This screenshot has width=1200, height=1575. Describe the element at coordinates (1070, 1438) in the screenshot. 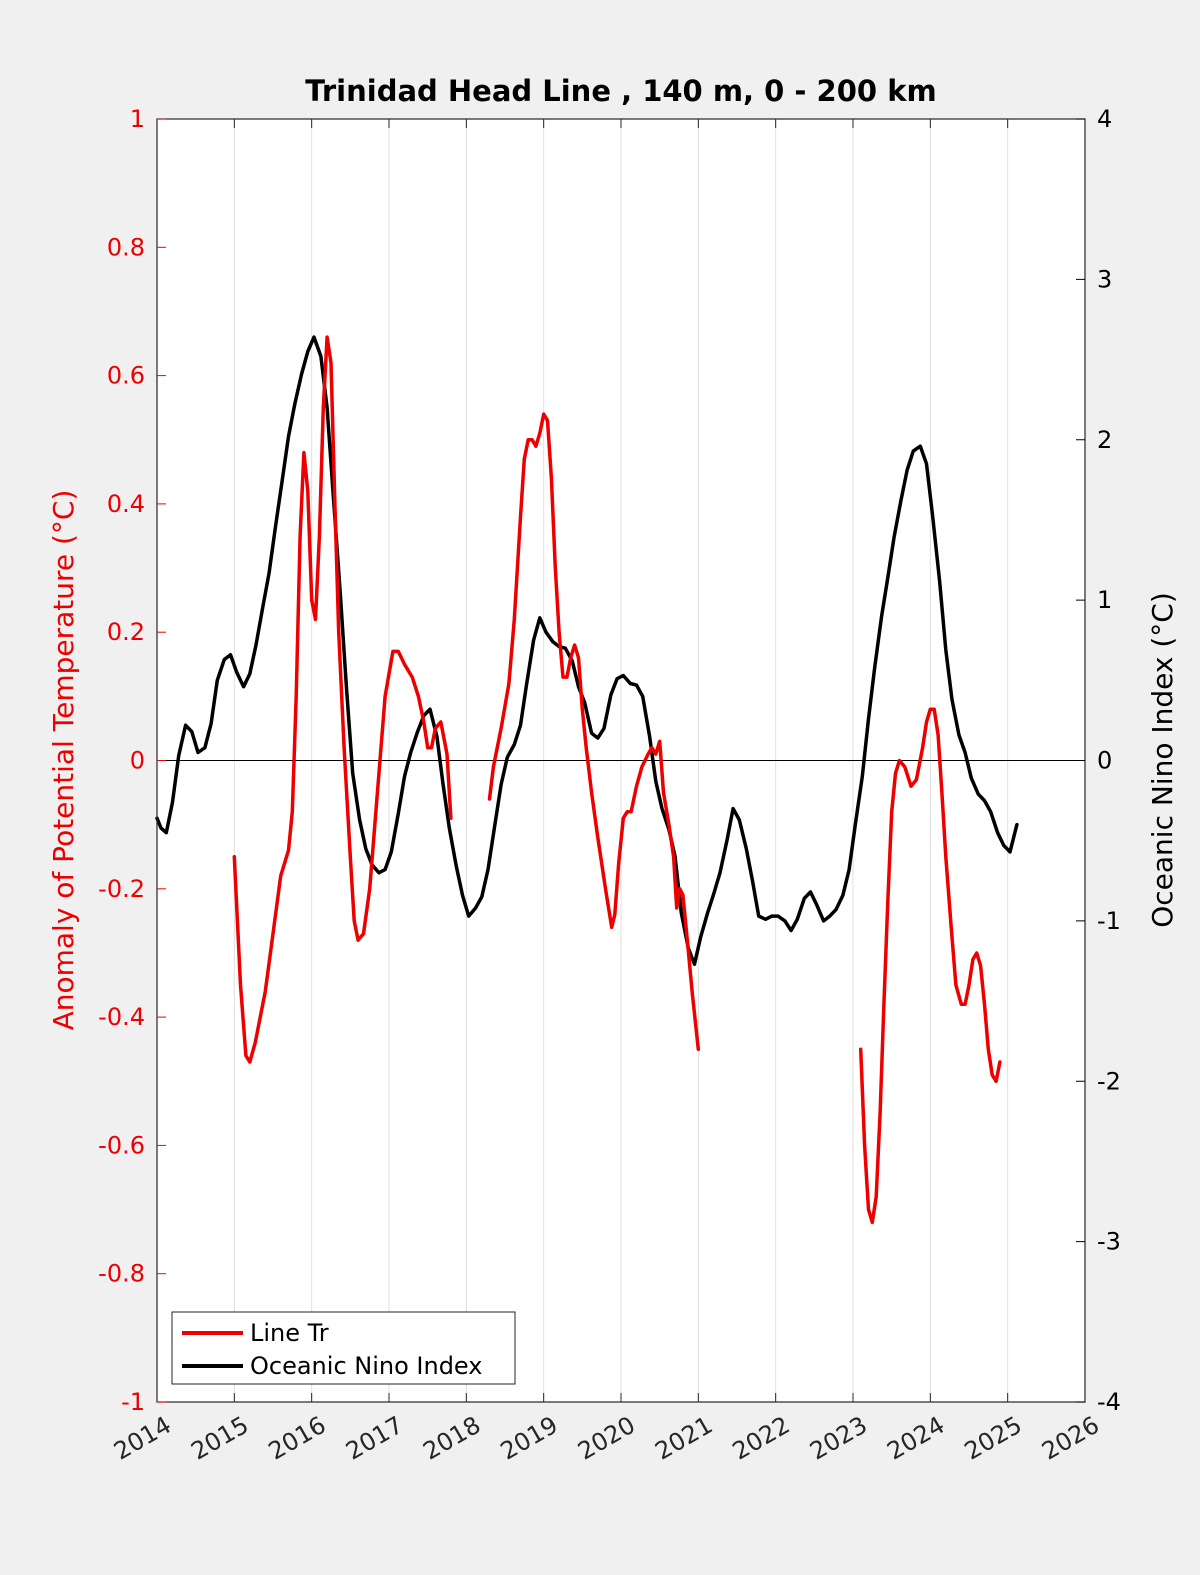

I see `x-tick-label: 2026` at that location.